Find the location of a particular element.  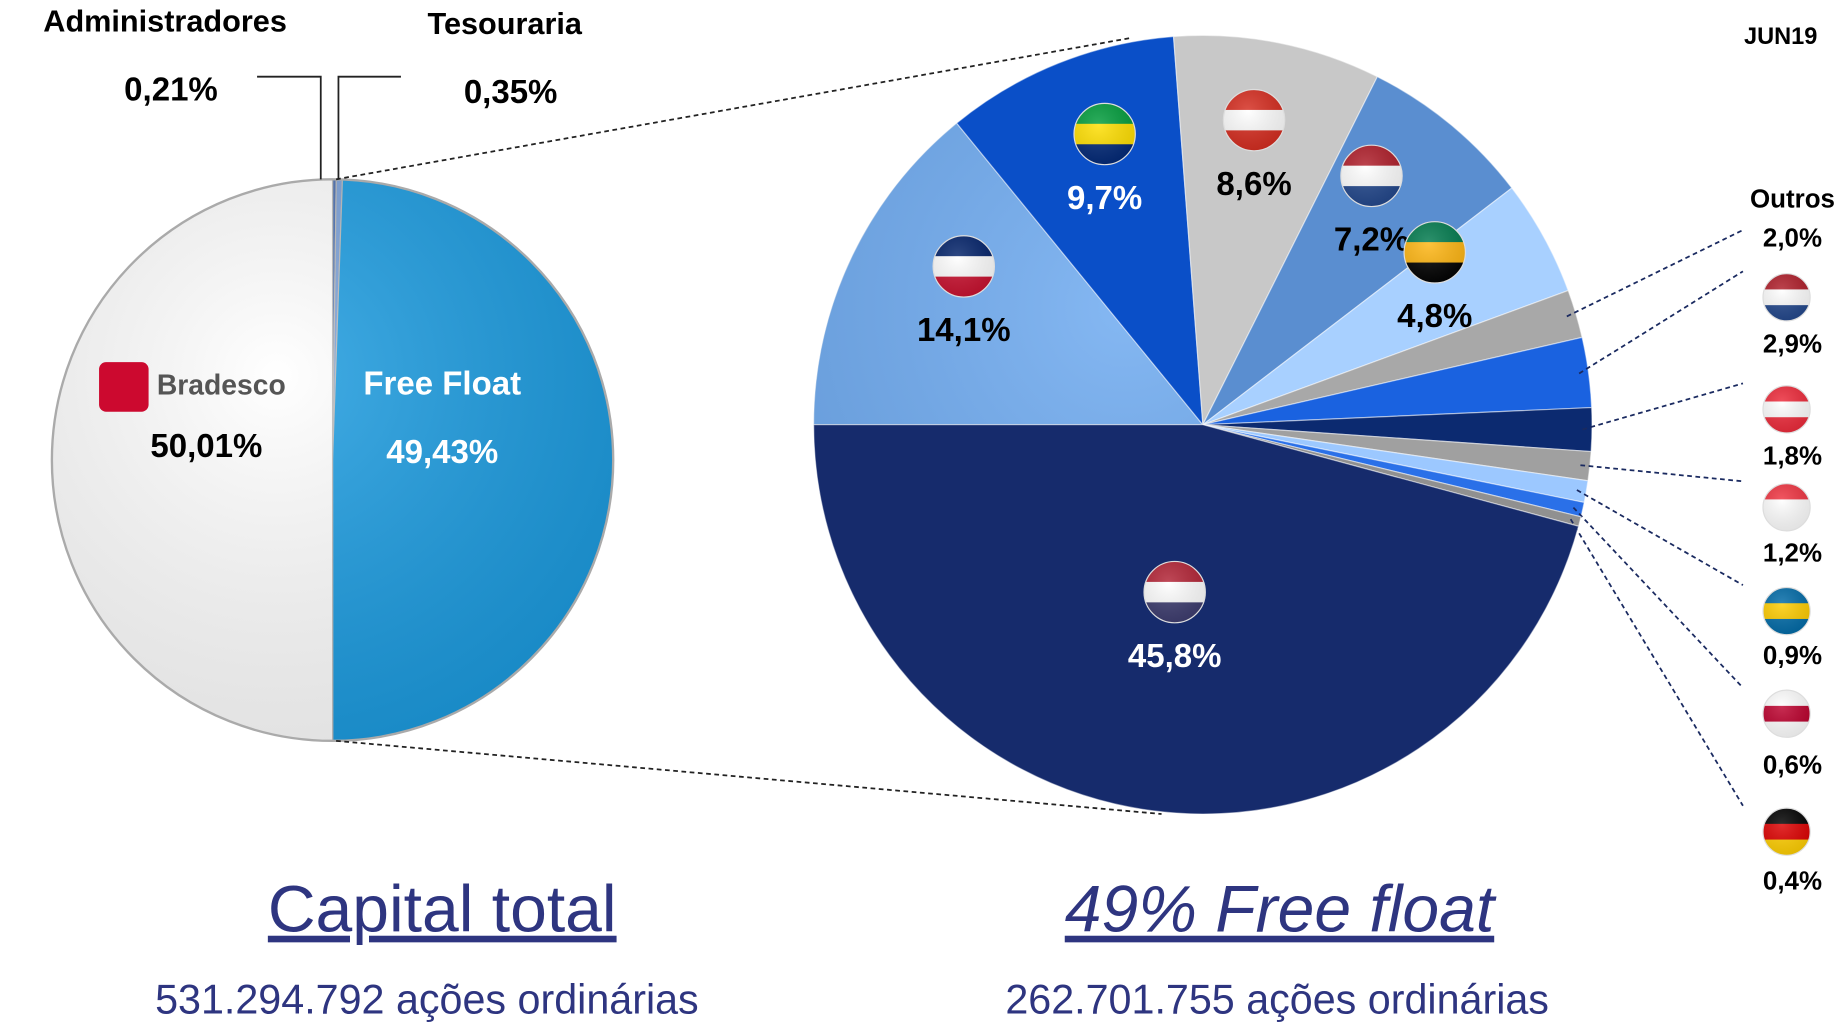

slice-label: Outros is located at coordinates (1792, 199).